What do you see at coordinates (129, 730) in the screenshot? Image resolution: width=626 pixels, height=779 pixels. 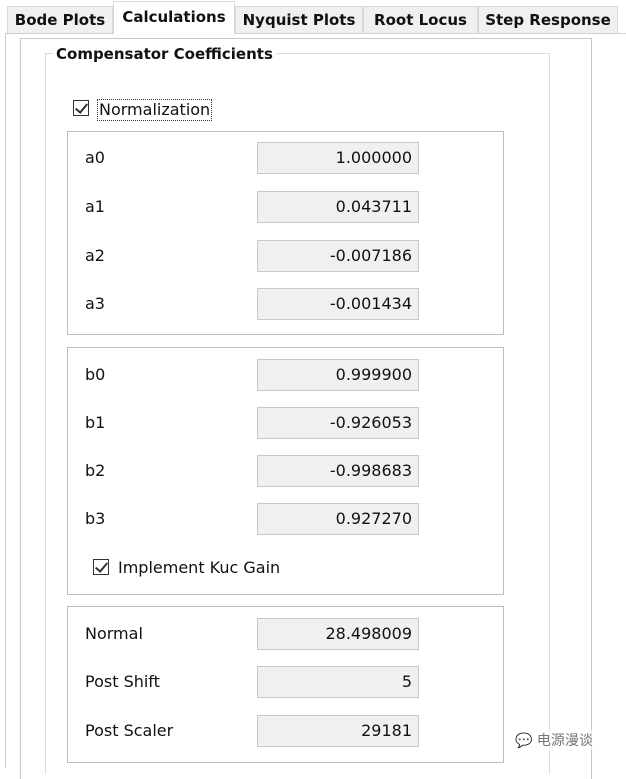 I see `post-scaler-label: Post Scaler` at bounding box center [129, 730].